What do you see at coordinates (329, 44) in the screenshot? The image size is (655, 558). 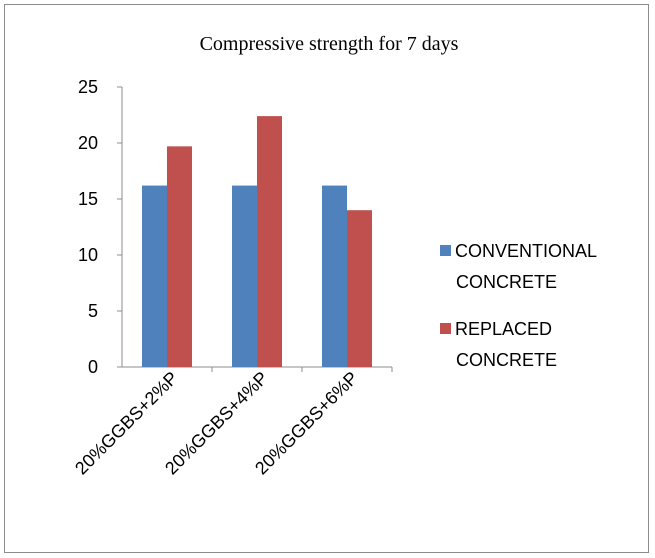 I see `chart-title: Compressive strength for 7 days` at bounding box center [329, 44].